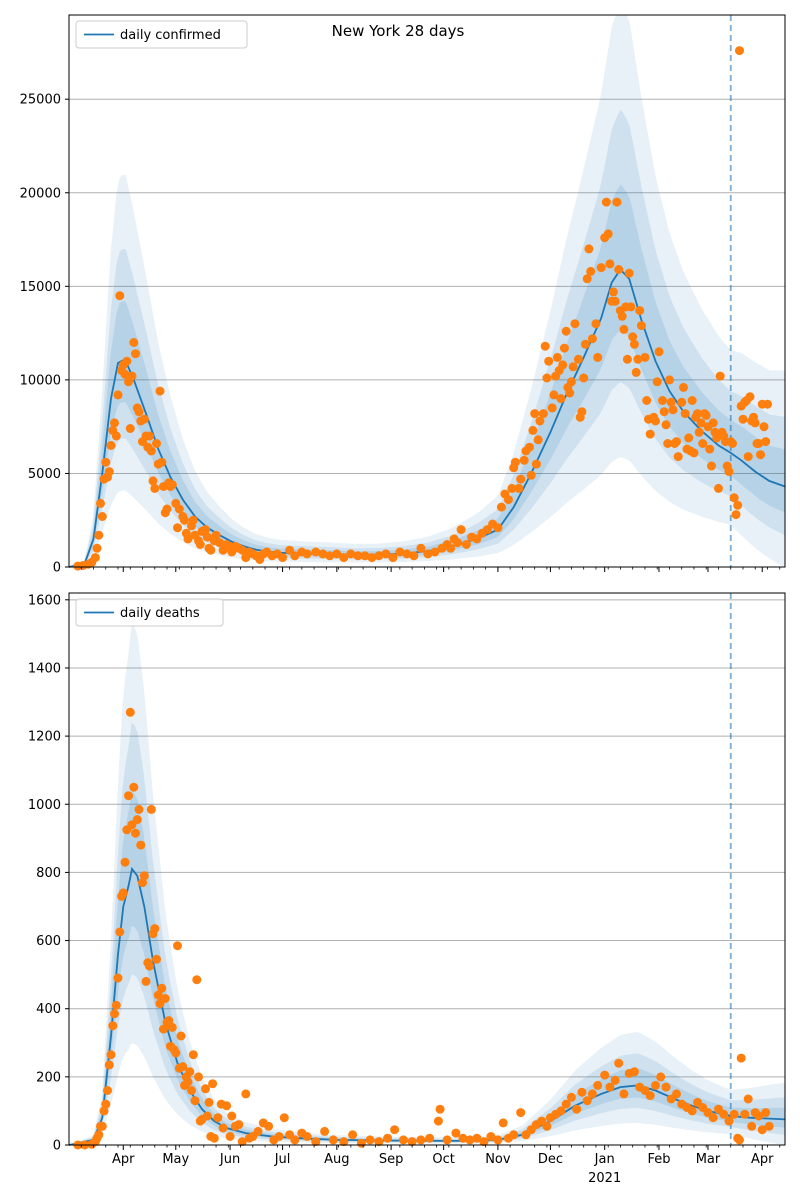 The height and width of the screenshot is (1200, 800). I want to click on deaths-y-tick-label: 1400, so click(44, 668).